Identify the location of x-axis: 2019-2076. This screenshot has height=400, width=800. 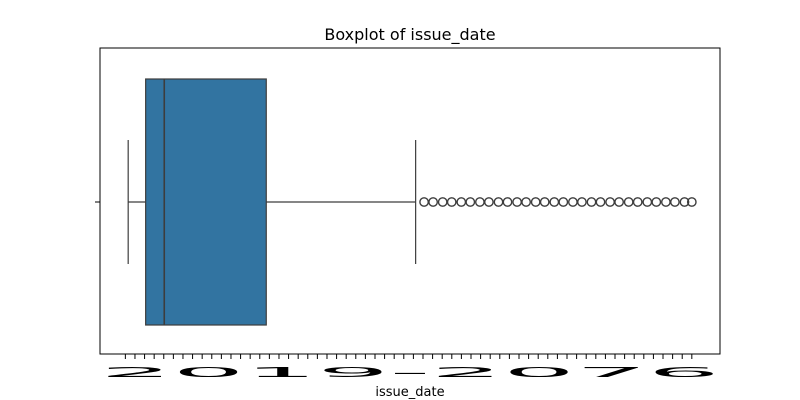
(410, 367).